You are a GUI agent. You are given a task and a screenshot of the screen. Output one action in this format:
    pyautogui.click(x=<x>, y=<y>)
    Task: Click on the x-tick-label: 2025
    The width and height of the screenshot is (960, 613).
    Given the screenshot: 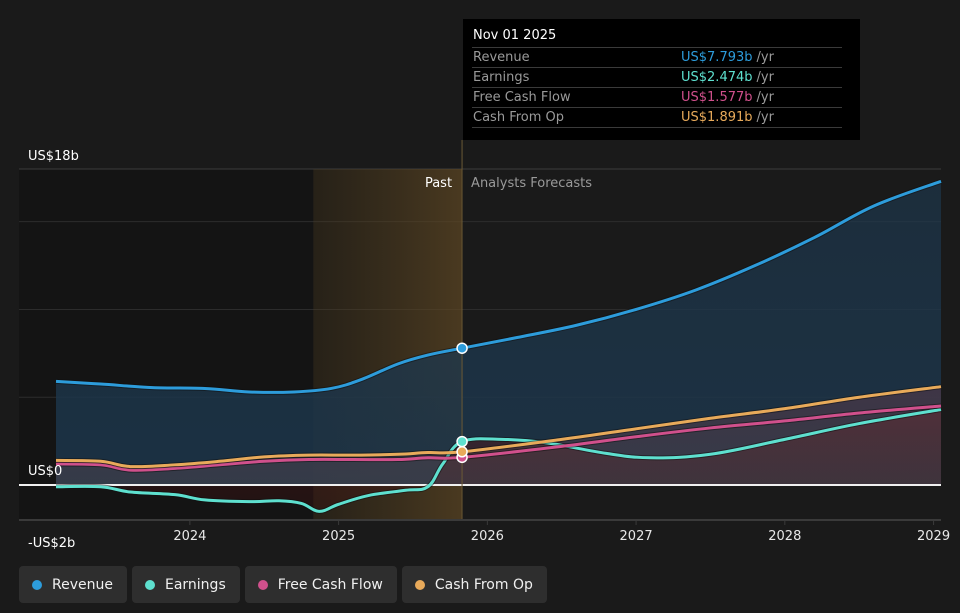 What is the action you would take?
    pyautogui.click(x=338, y=536)
    